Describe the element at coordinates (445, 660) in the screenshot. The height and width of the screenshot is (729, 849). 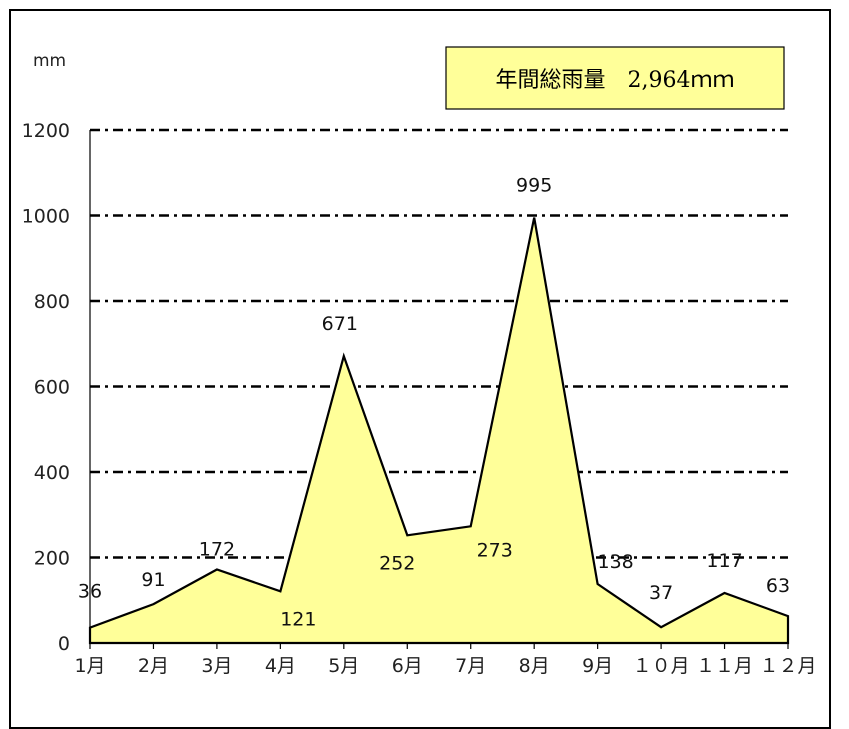
I see `x-axis-ticks: 1月 2月 3月 4月 5月 6月 7月 8月 9月 １０月 １１月 １２月` at that location.